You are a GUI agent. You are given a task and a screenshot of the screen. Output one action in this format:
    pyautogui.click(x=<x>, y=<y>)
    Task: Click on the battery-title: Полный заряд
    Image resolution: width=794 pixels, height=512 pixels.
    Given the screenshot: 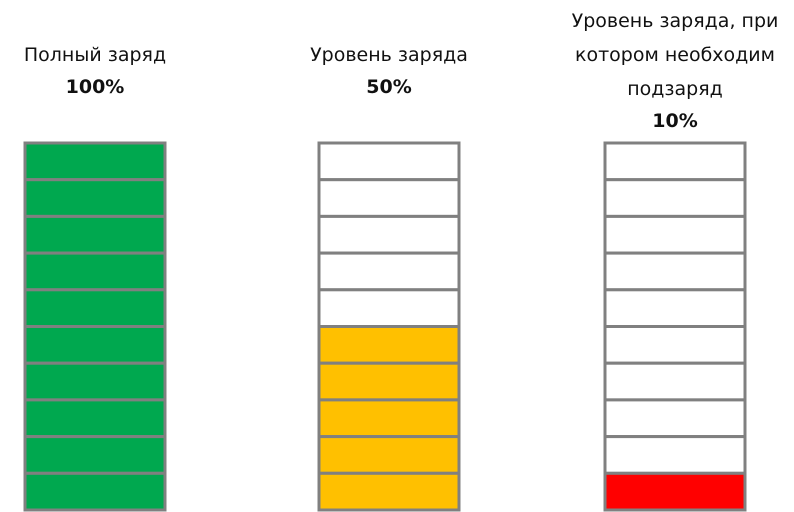 What is the action you would take?
    pyautogui.click(x=95, y=55)
    